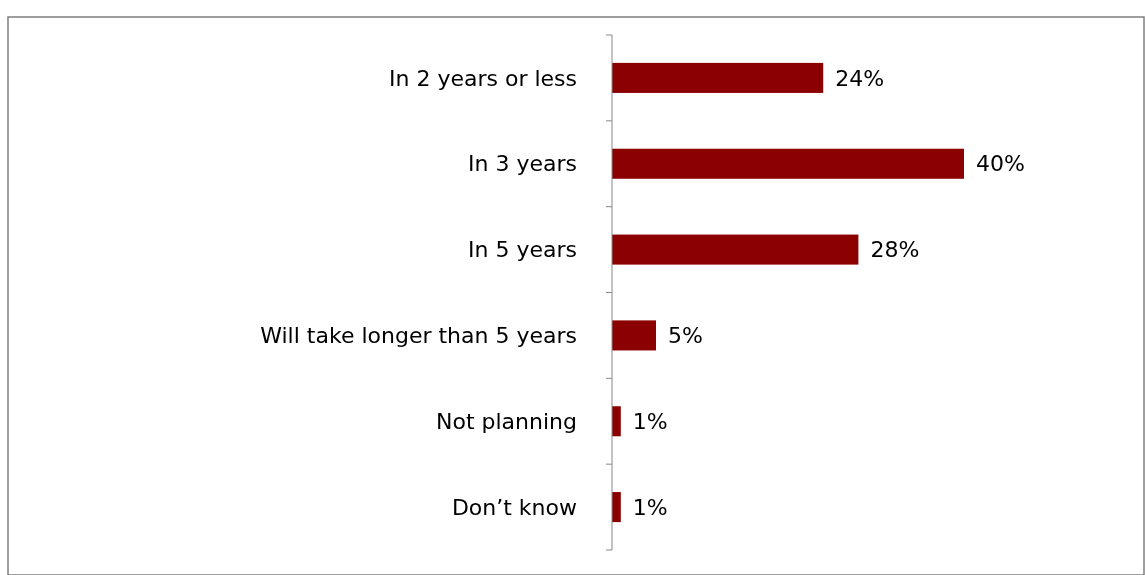 The width and height of the screenshot is (1145, 575). I want to click on y-tick-label: In 5 years, so click(522, 250).